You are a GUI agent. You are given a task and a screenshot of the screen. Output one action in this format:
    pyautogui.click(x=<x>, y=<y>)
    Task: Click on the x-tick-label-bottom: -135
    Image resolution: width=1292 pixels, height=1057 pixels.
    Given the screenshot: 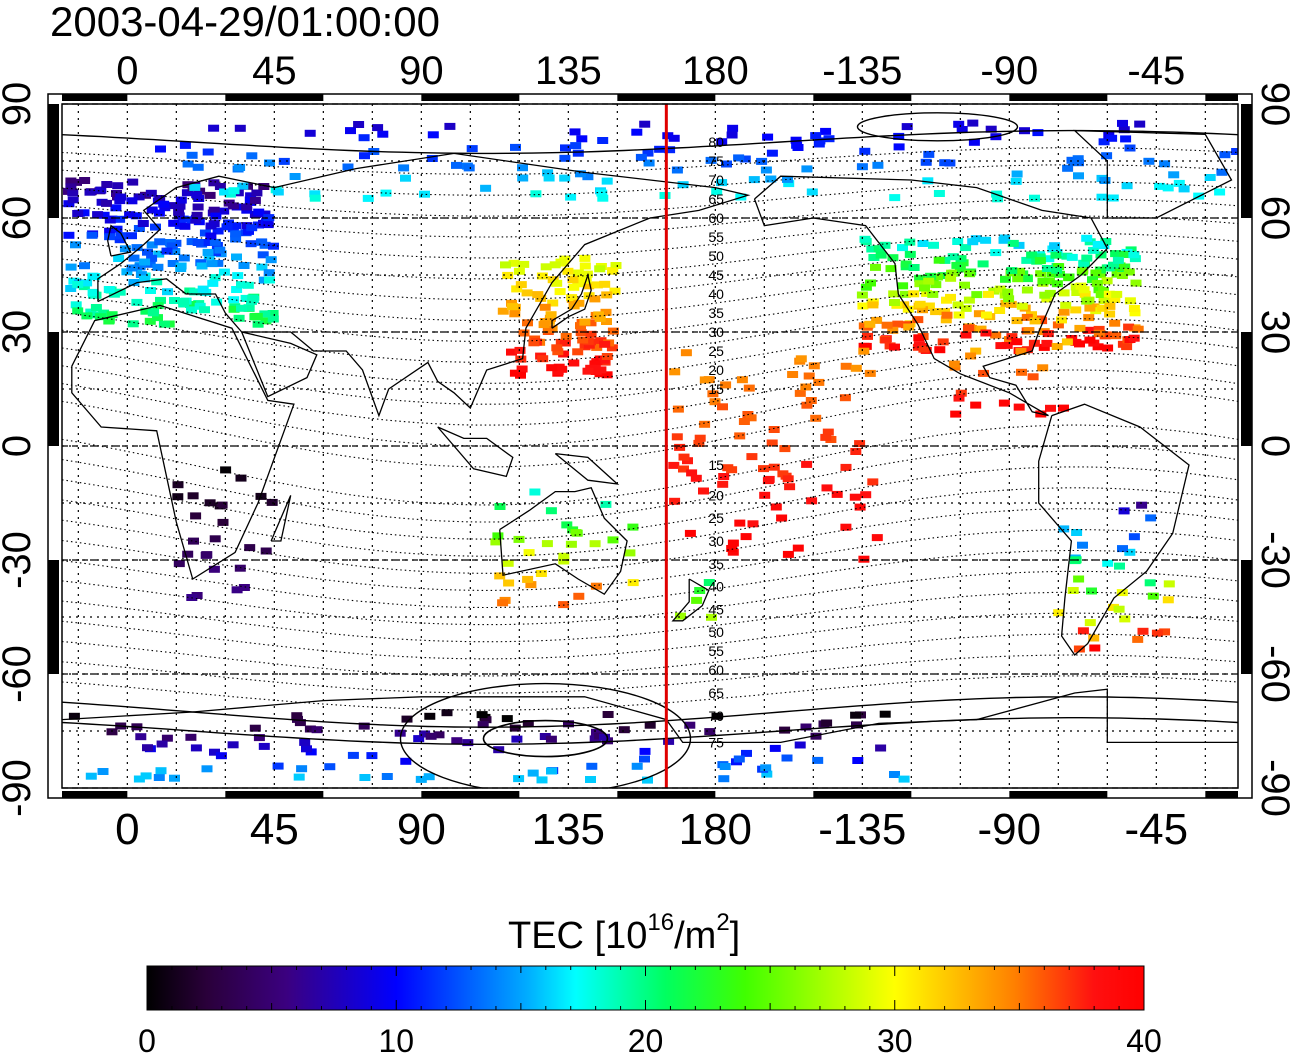 What is the action you would take?
    pyautogui.click(x=862, y=829)
    